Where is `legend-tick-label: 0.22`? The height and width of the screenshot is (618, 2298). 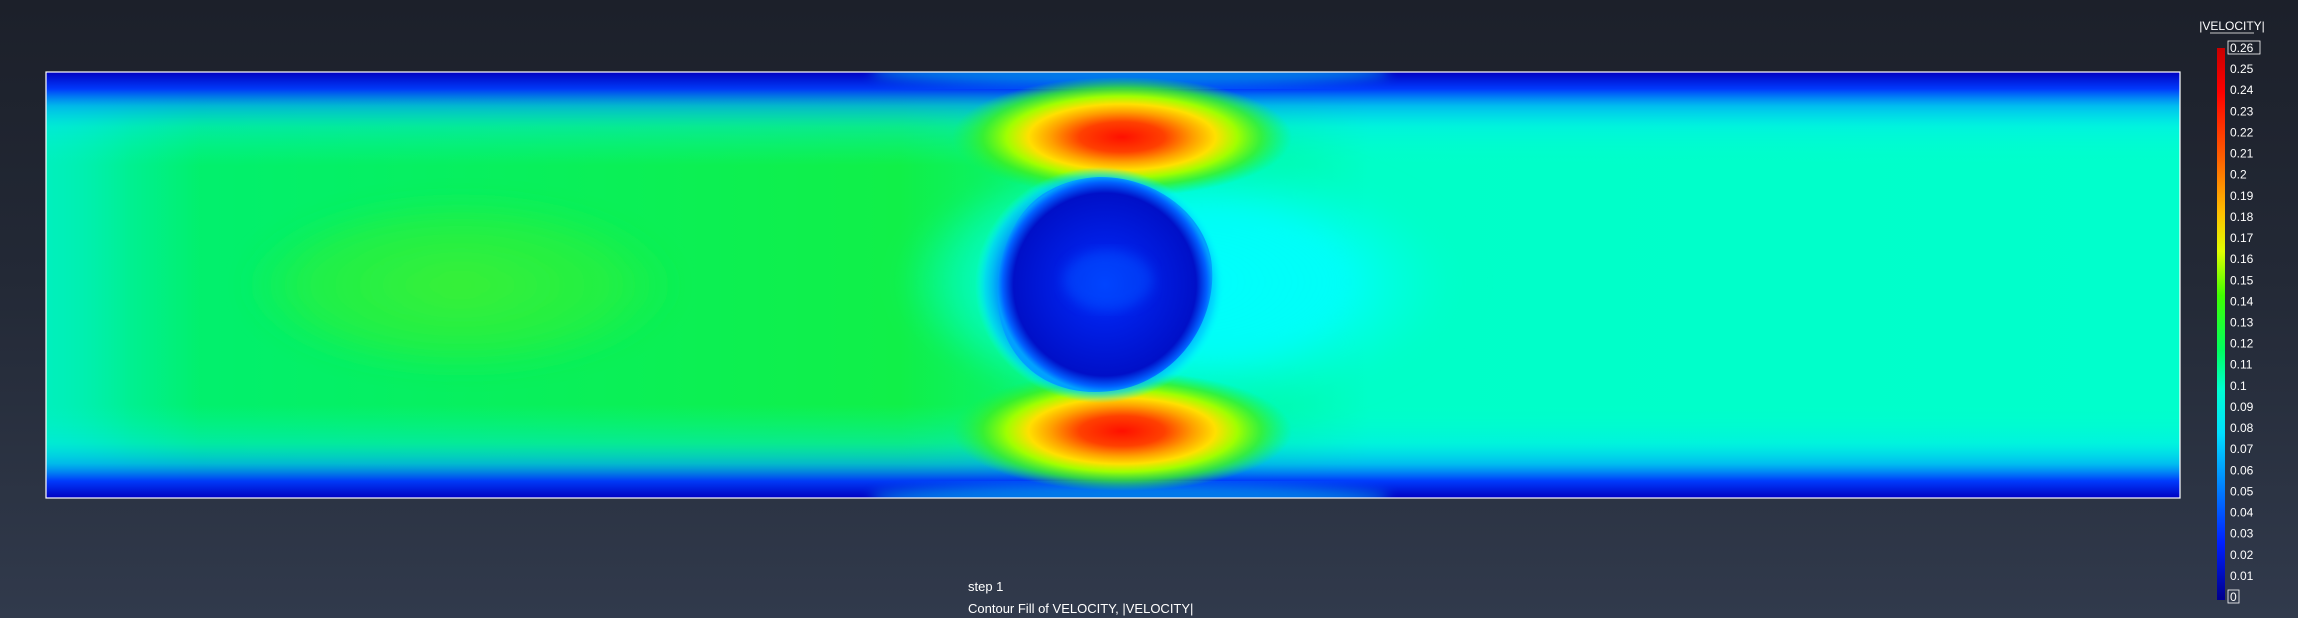 legend-tick-label: 0.22 is located at coordinates (2242, 132).